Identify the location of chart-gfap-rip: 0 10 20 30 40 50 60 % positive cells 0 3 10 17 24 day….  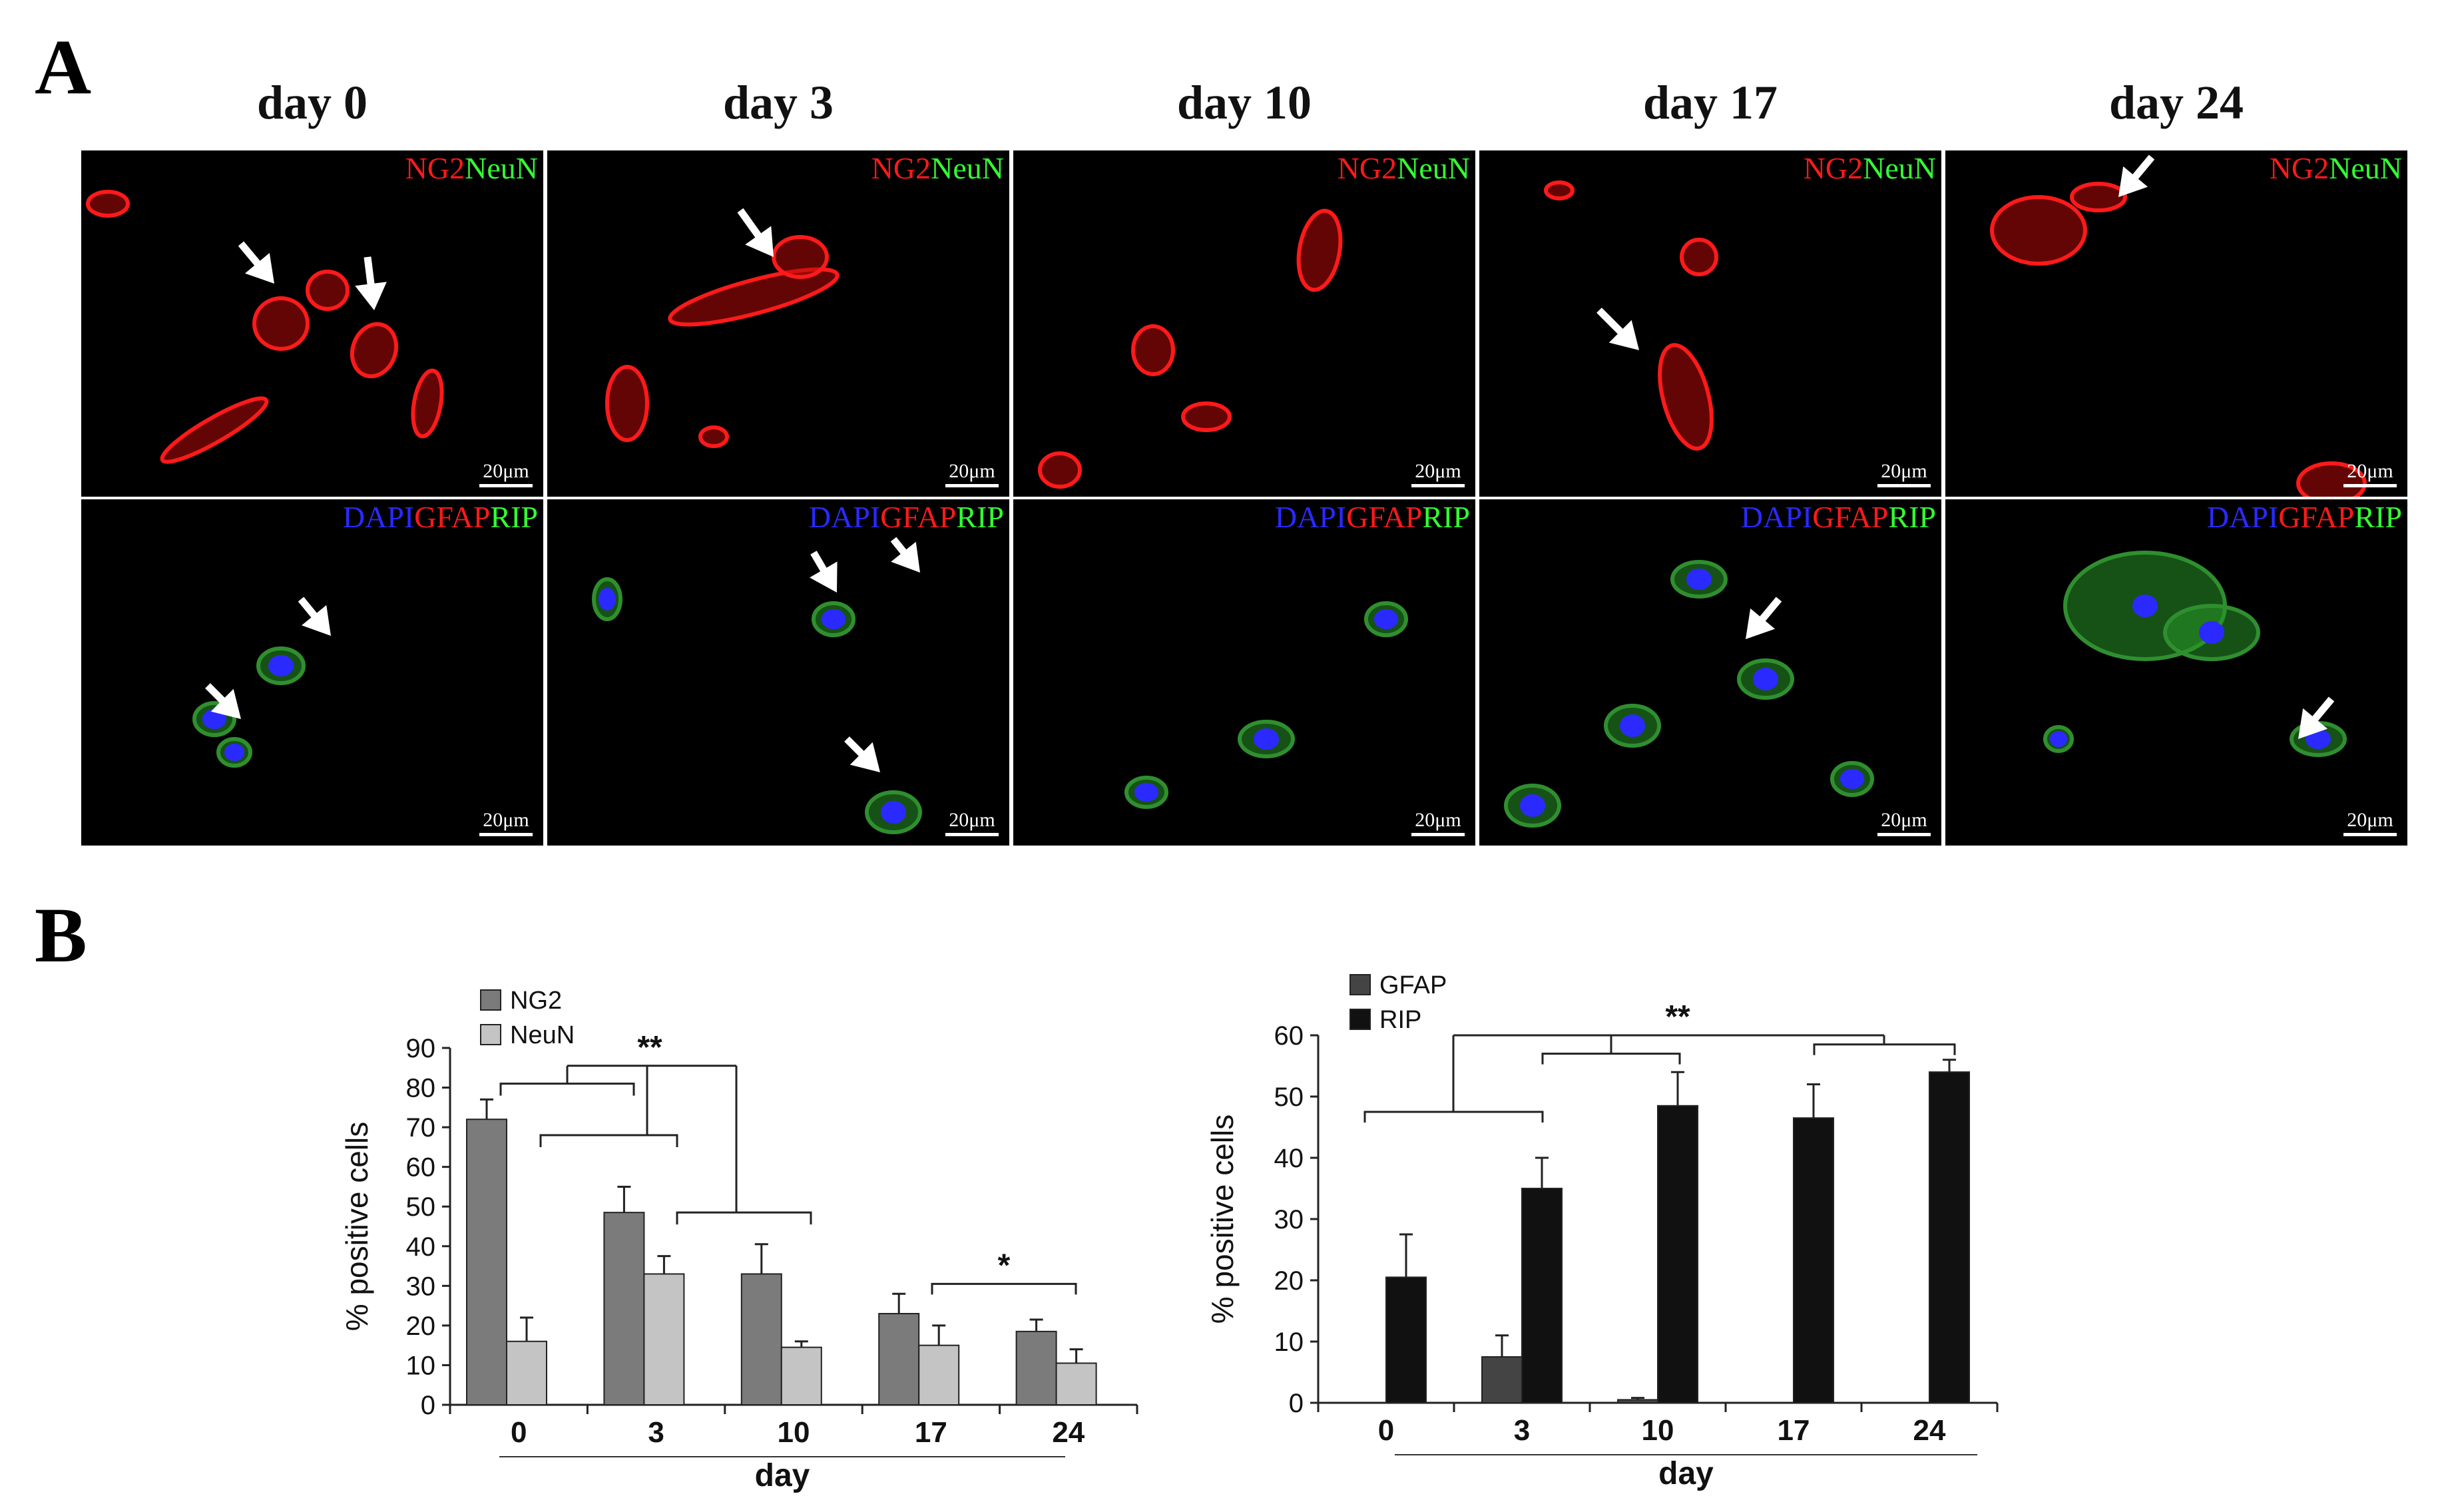
(1602, 1231).